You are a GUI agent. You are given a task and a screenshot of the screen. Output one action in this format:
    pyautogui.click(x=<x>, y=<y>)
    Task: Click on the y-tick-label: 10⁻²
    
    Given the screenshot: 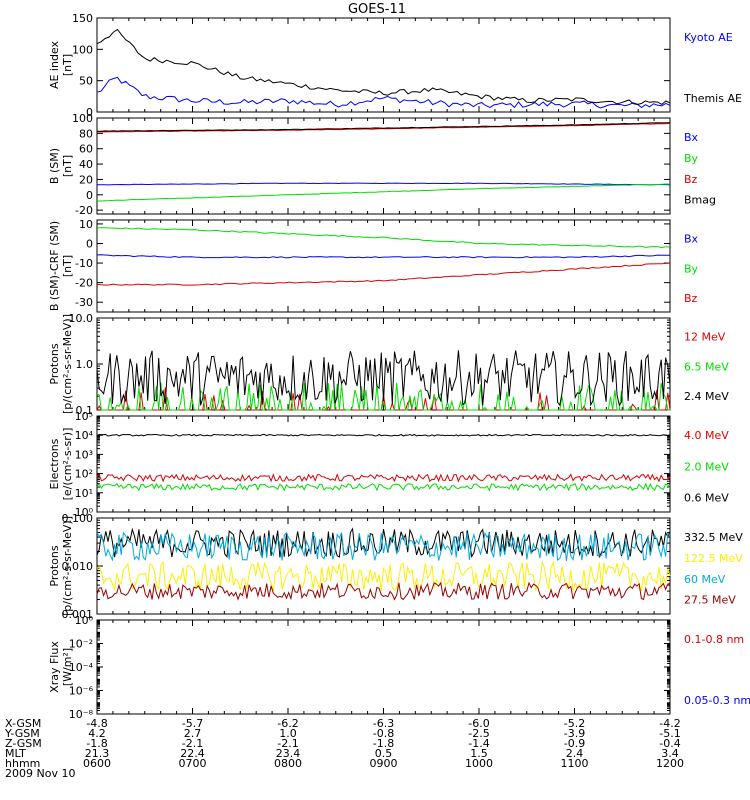 What is the action you would take?
    pyautogui.click(x=81, y=644)
    